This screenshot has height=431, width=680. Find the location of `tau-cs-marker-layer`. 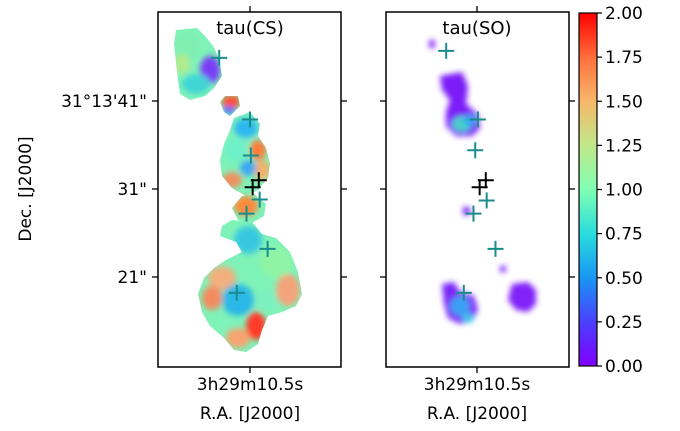

tau-cs-marker-layer is located at coordinates (243, 175).